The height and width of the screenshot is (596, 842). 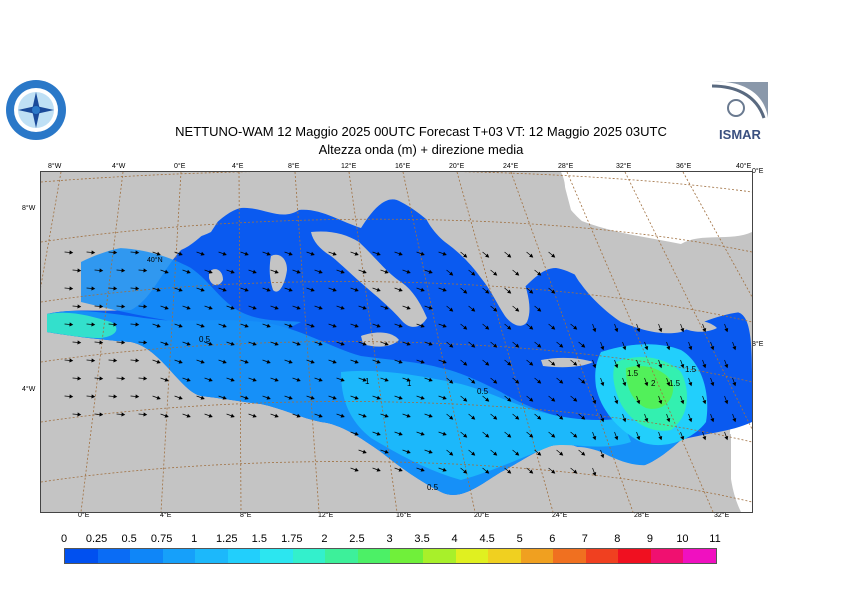 I want to click on contour-label: 0.5, so click(x=483, y=391).